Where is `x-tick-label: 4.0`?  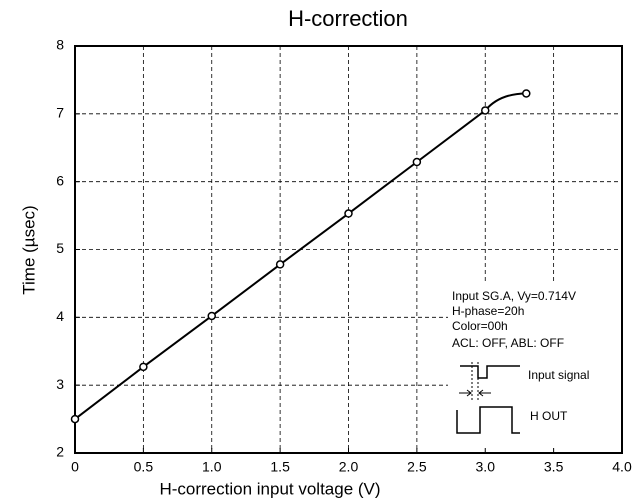 x-tick-label: 4.0 is located at coordinates (622, 467).